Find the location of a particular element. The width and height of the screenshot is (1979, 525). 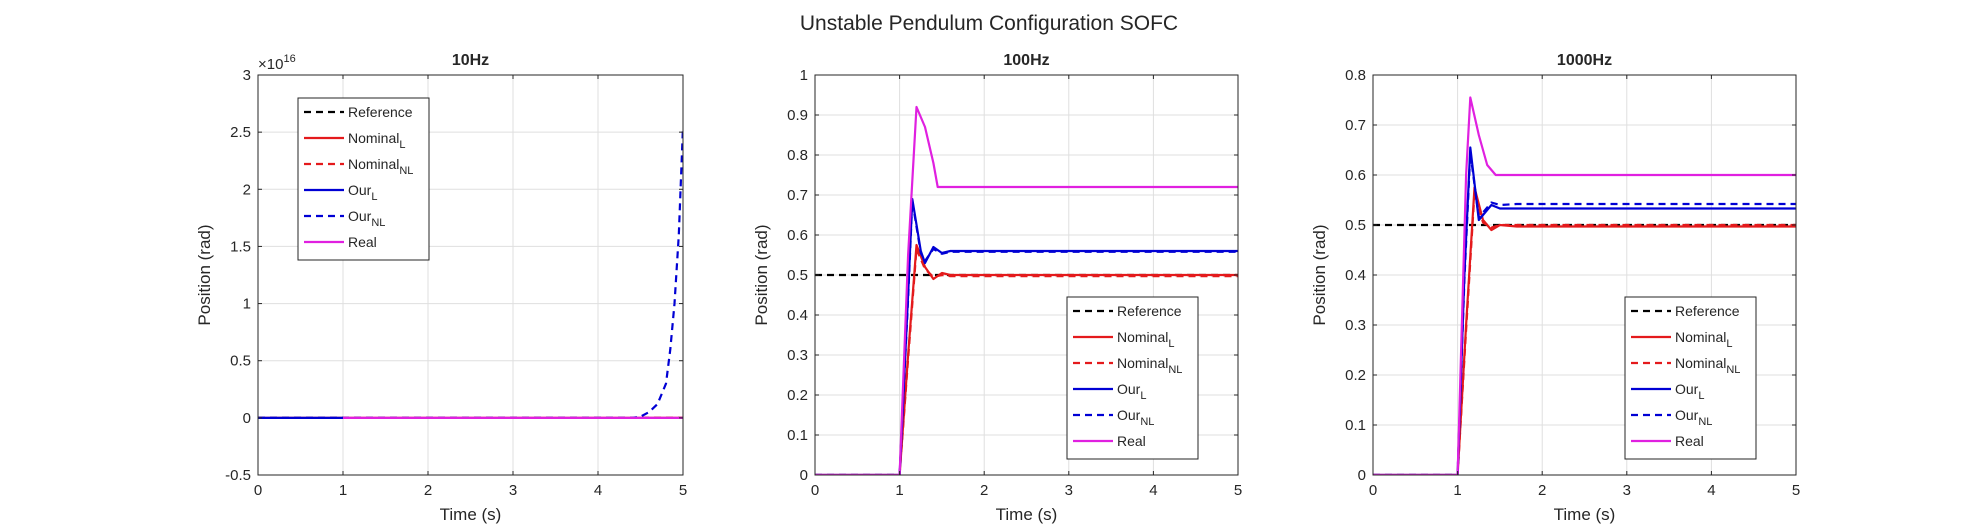

y-tick-label: 2.5 is located at coordinates (240, 132).